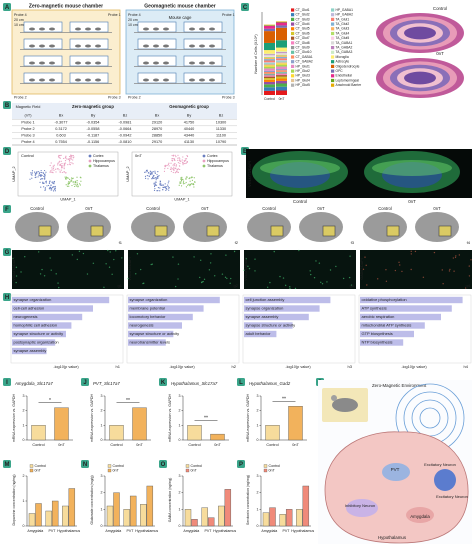 Image resolution: width=474 pixels, height=546 pixels. Describe the element at coordinates (412, 168) in the screenshot. I see `brain-fluor` at that location.